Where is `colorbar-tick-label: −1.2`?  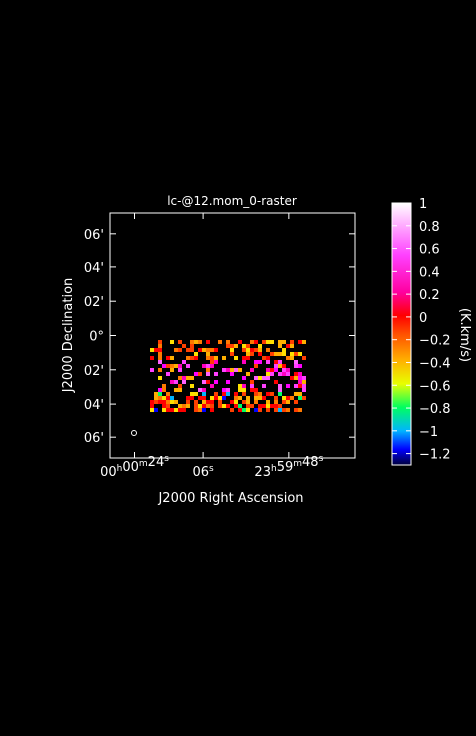
colorbar-tick-label: −1.2 is located at coordinates (435, 455).